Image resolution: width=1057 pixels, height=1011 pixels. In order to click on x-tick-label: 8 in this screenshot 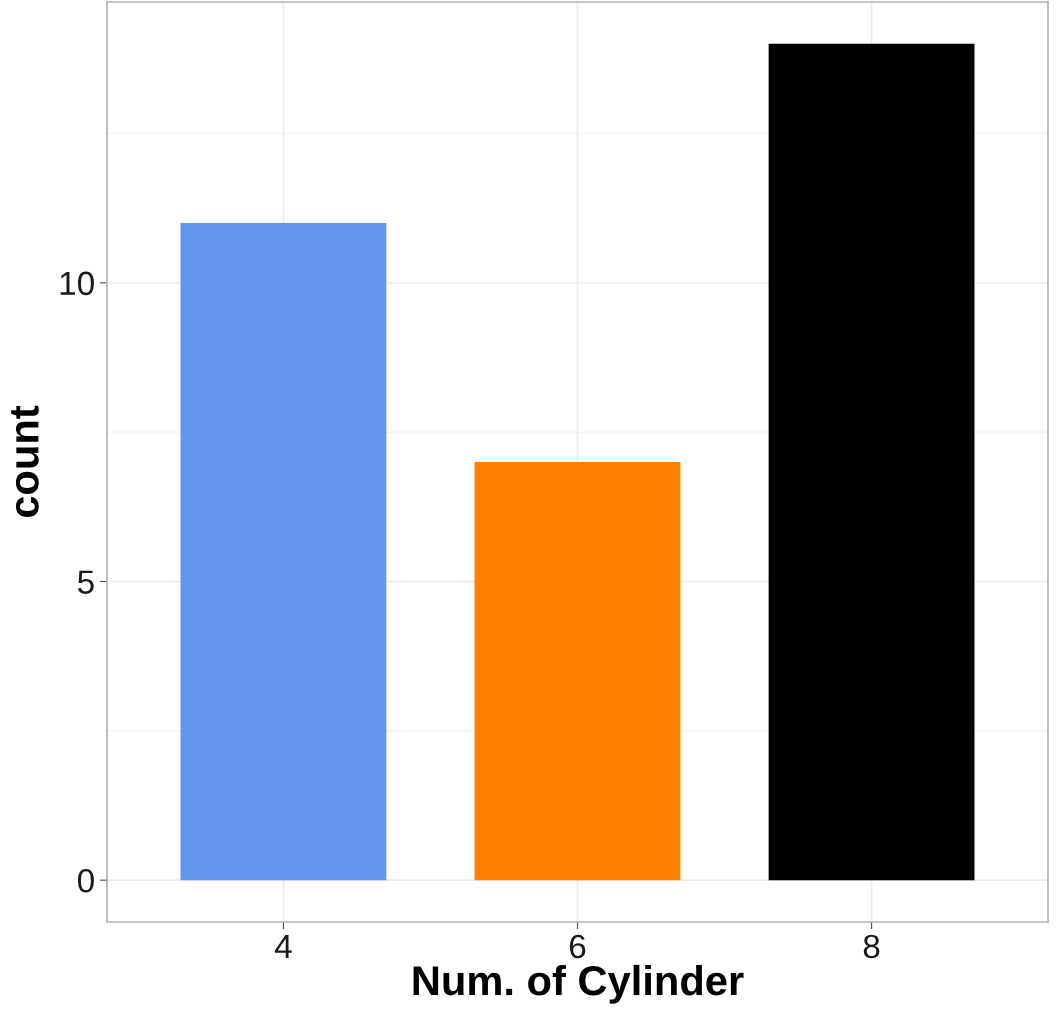, I will do `click(871, 946)`.